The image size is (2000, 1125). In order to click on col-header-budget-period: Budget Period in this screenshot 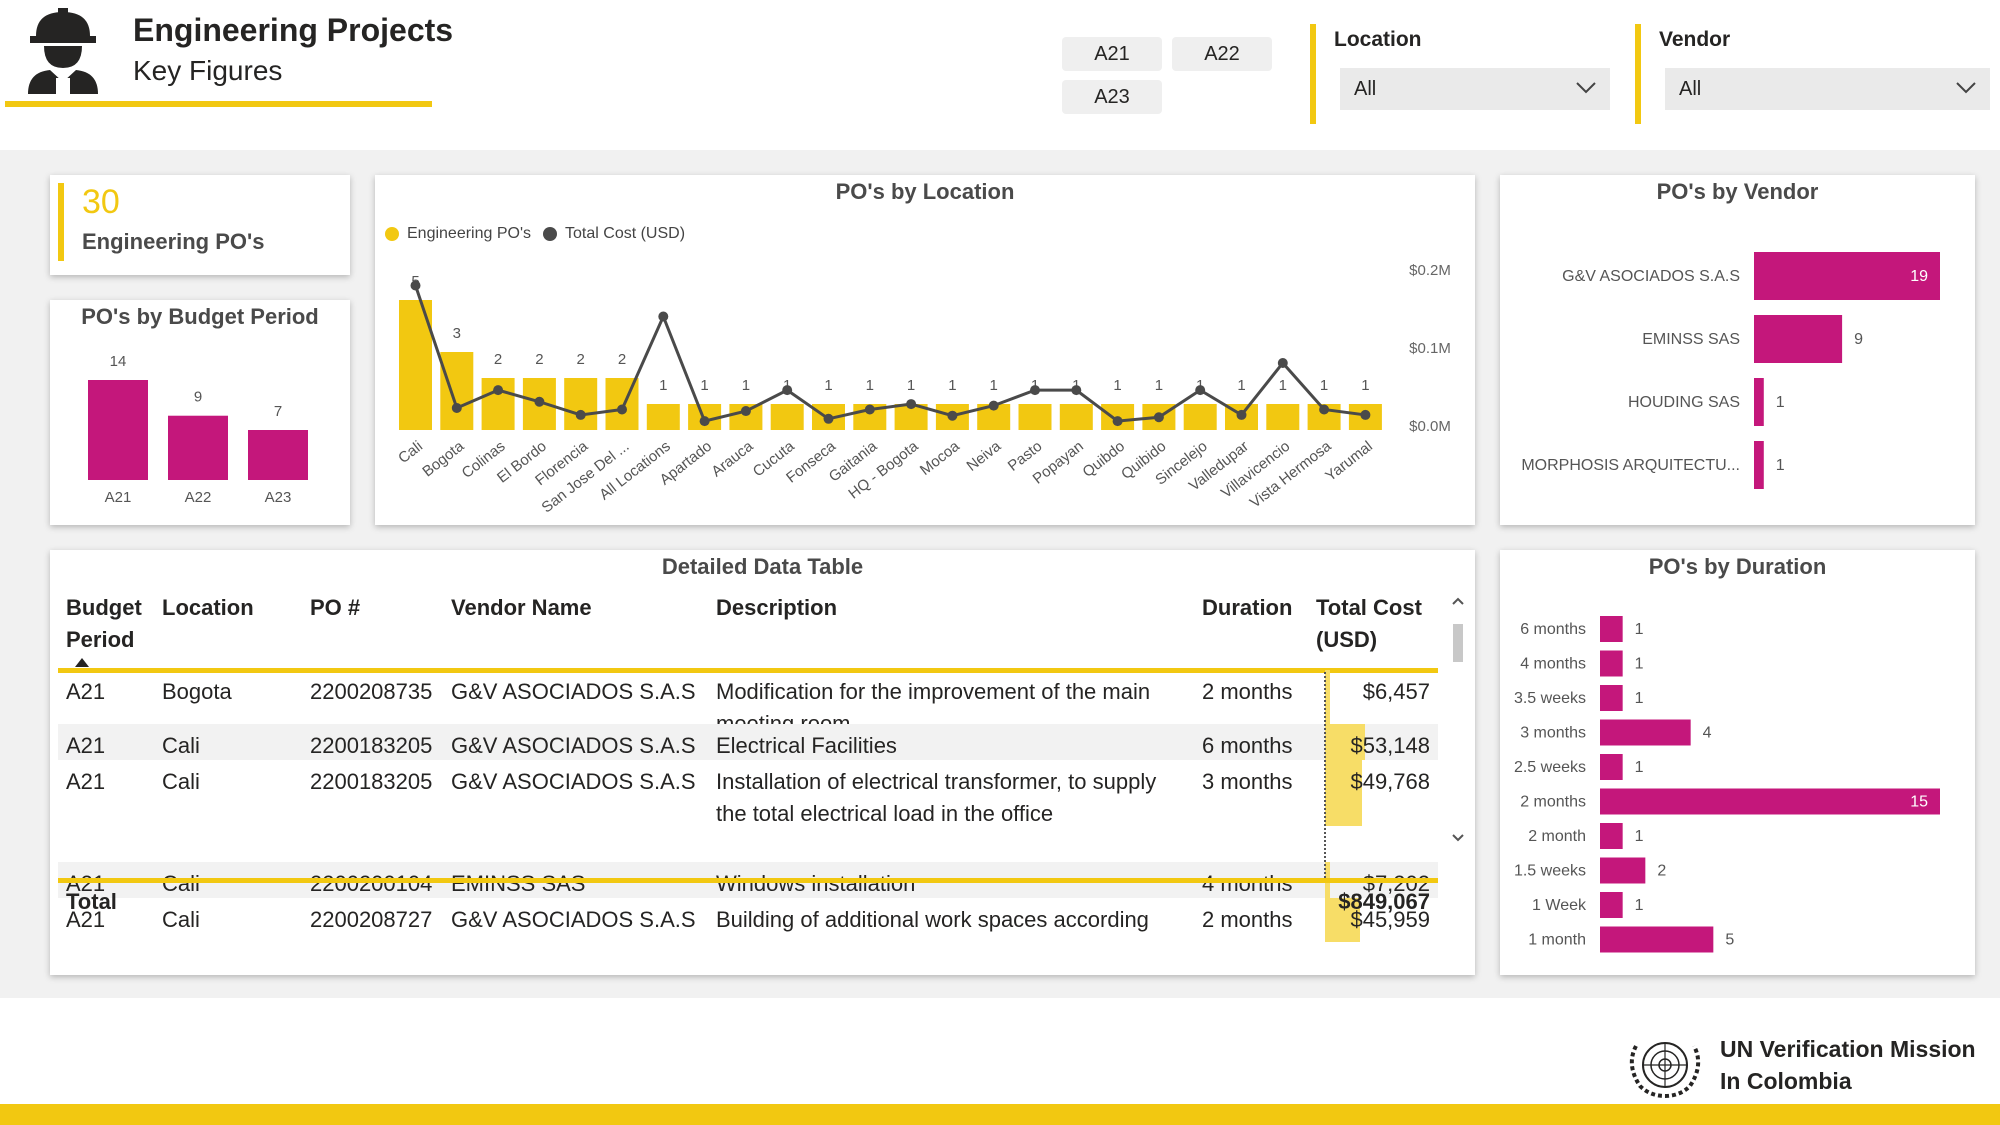, I will do `click(104, 623)`.